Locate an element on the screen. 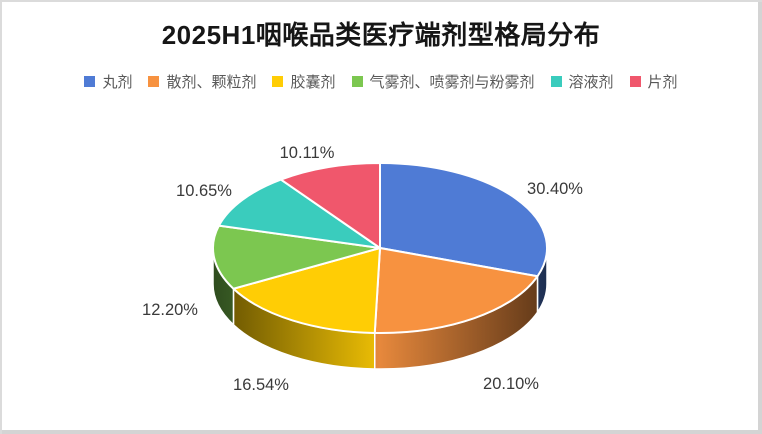  legend-item: 片剂 is located at coordinates (653, 81).